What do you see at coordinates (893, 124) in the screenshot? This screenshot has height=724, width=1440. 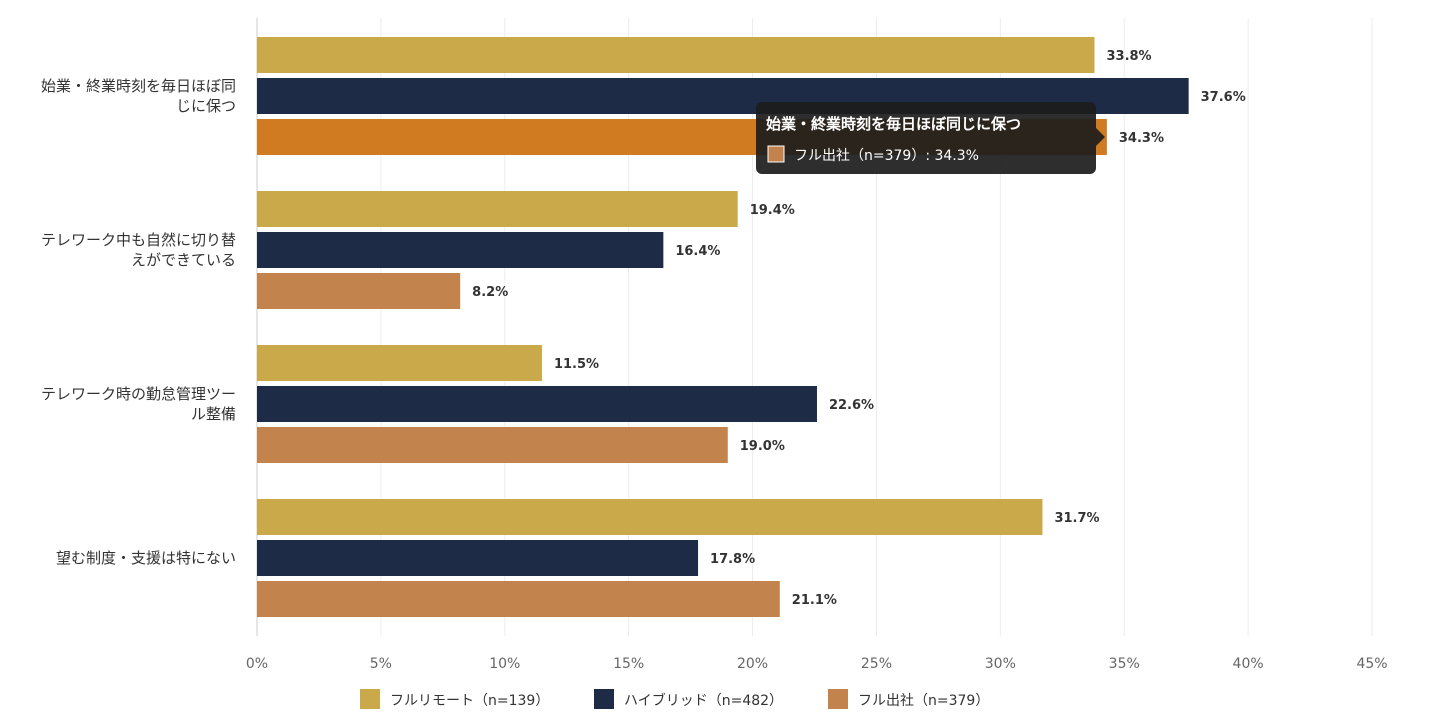 I see `tooltip-title: 始業・終業時刻を毎日ほぼ同じに保つ` at bounding box center [893, 124].